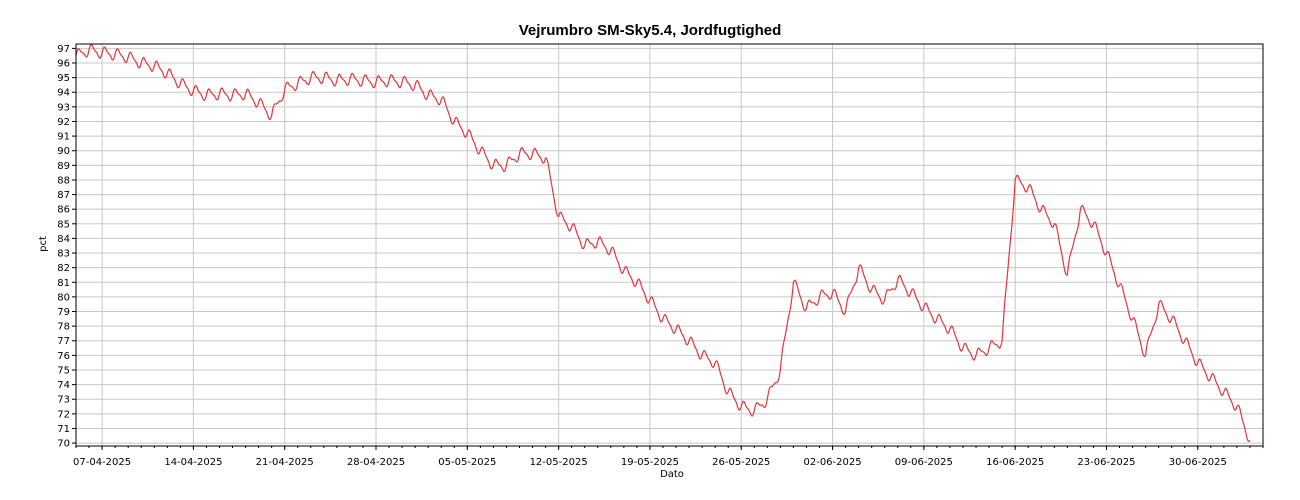 The height and width of the screenshot is (500, 1300). What do you see at coordinates (63, 254) in the screenshot?
I see `y-tick-label: 83` at bounding box center [63, 254].